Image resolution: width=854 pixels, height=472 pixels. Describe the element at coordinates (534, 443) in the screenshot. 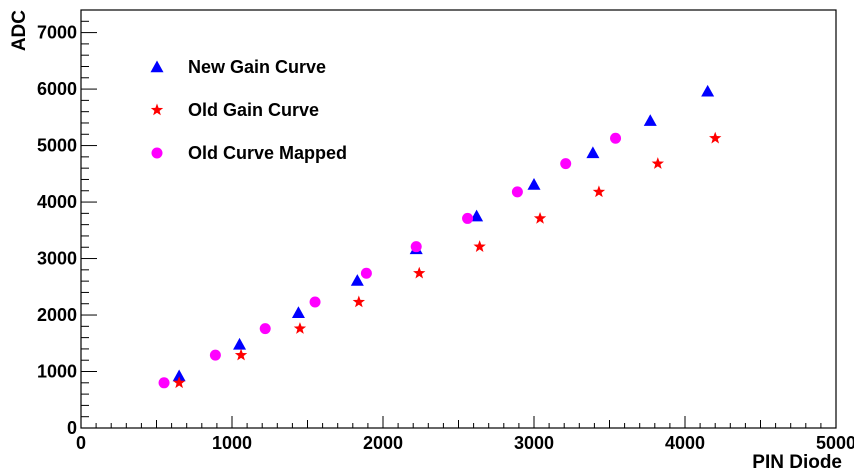

I see `x-tick-label: 3000` at that location.